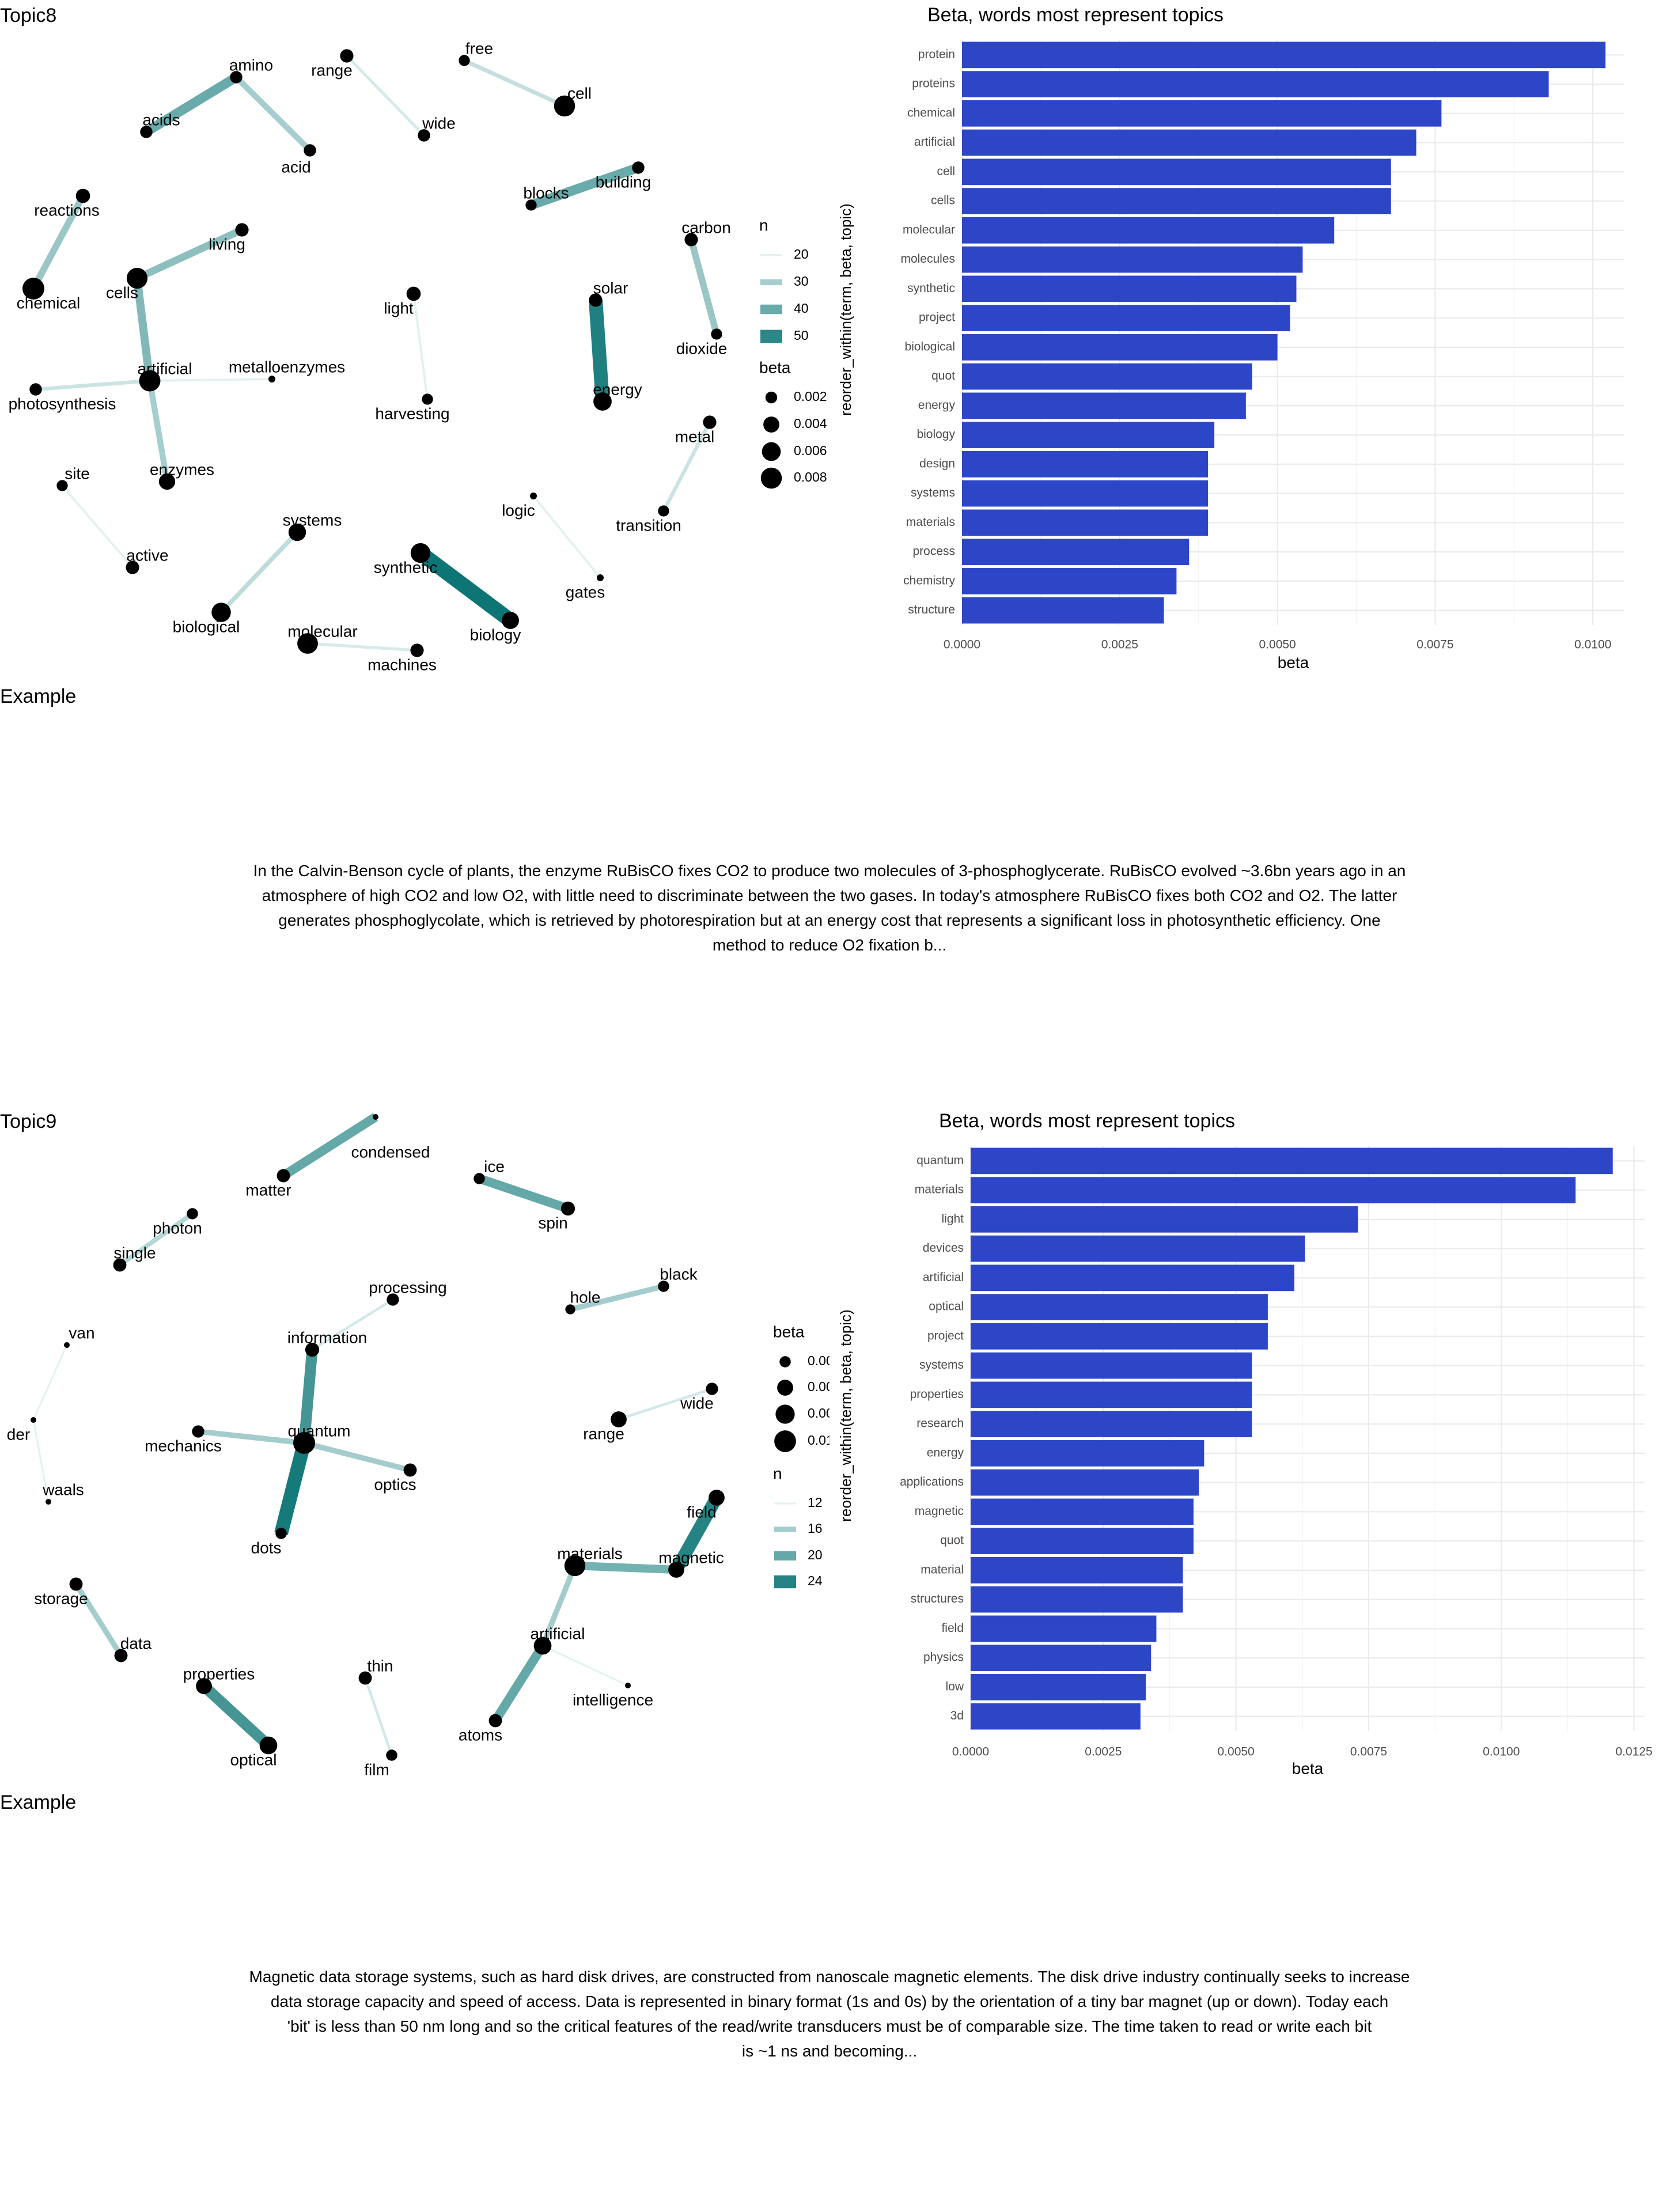 Image resolution: width=1659 pixels, height=2212 pixels. Describe the element at coordinates (219, 1674) in the screenshot. I see `node-label: properties` at that location.